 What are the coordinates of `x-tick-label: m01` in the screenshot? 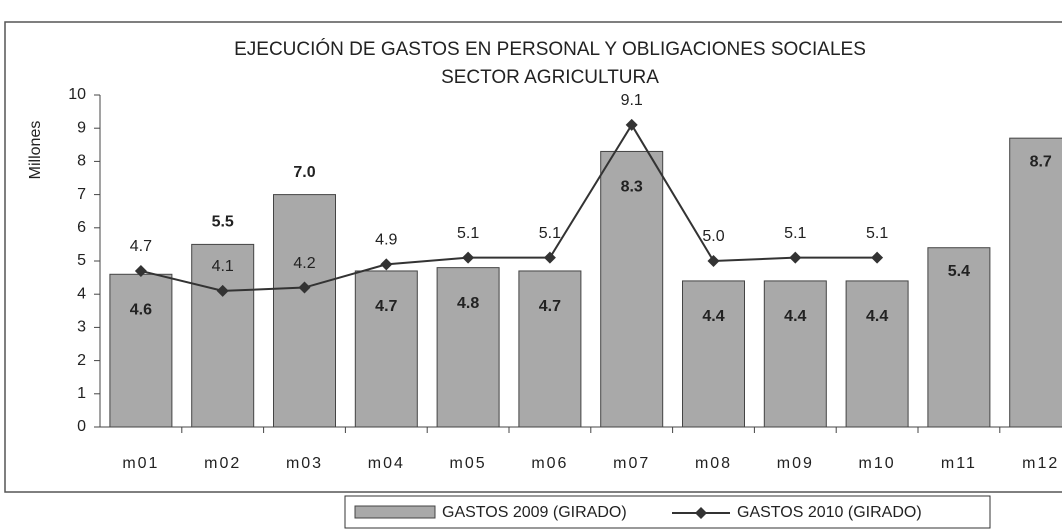 It's located at (140, 463).